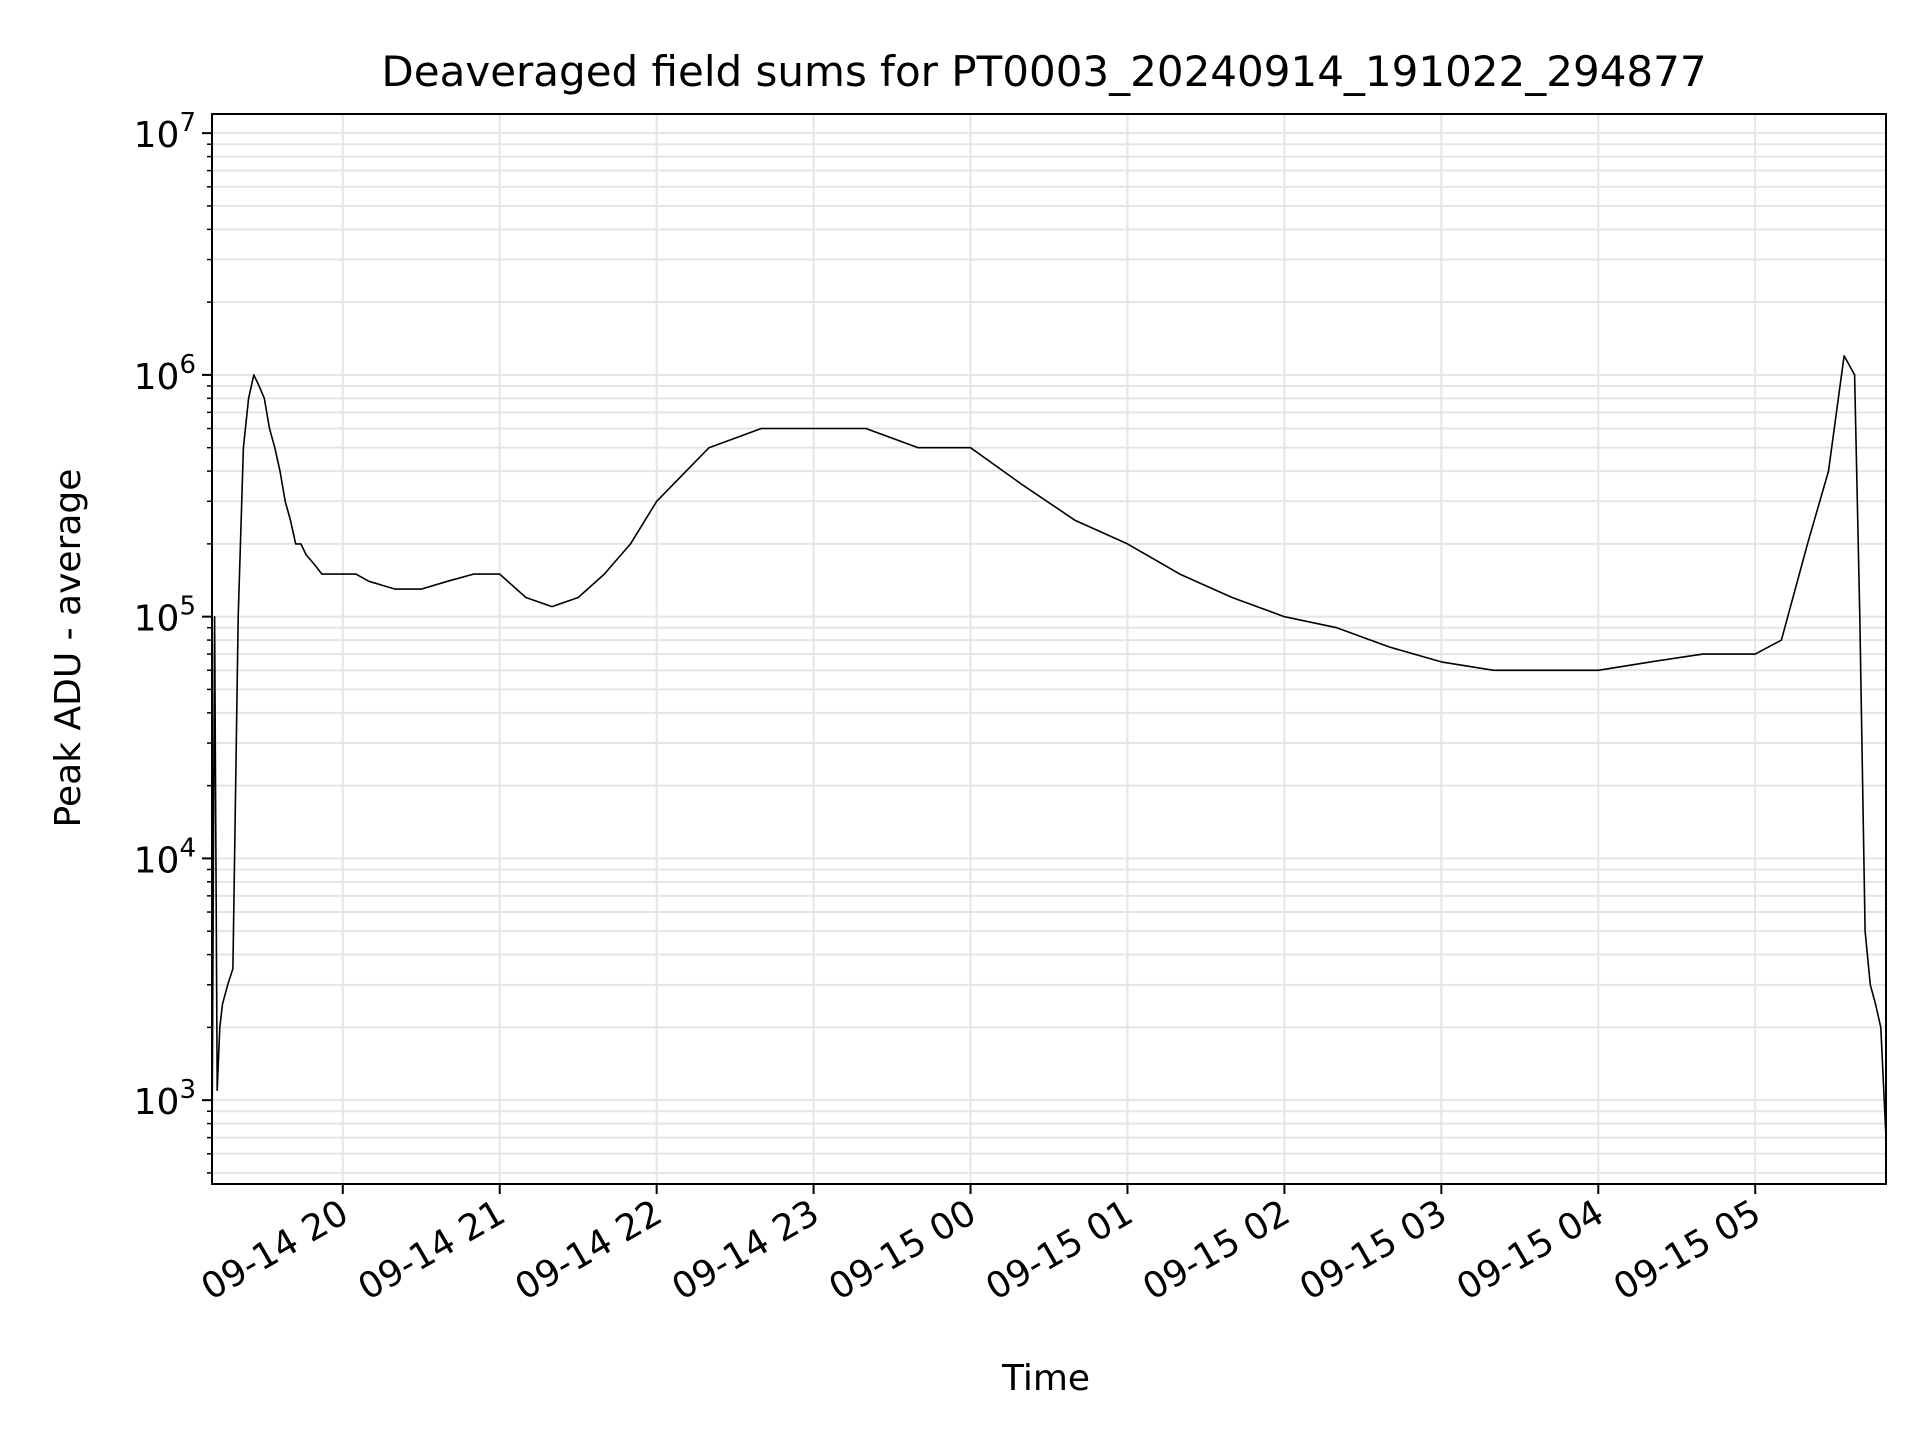 The image size is (1920, 1445). What do you see at coordinates (588, 1250) in the screenshot?
I see `x-tick-label: 09-14 22` at bounding box center [588, 1250].